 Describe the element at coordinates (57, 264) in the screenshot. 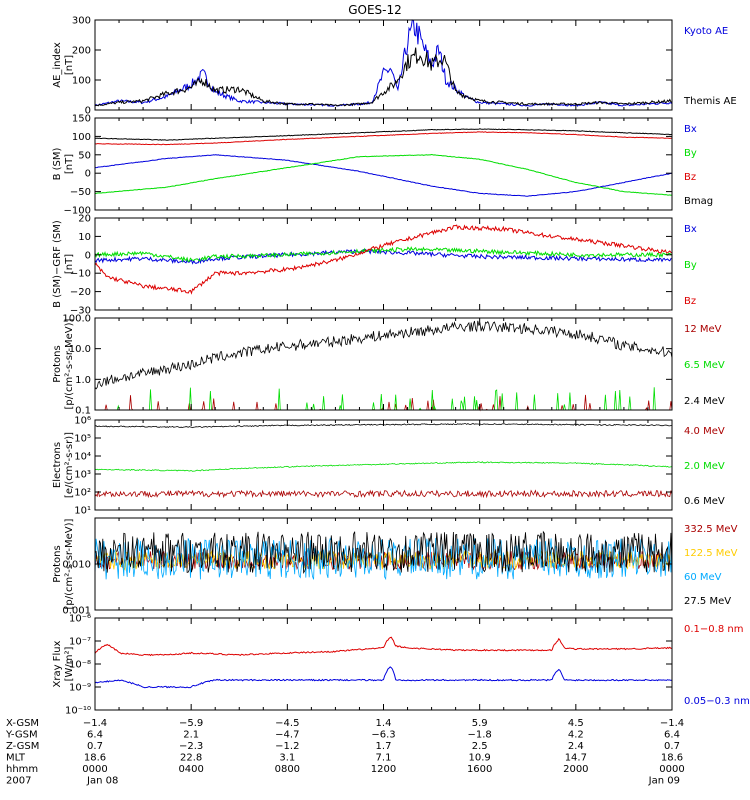

I see `y-axis-label: B (SM)−GRF (SM)` at that location.